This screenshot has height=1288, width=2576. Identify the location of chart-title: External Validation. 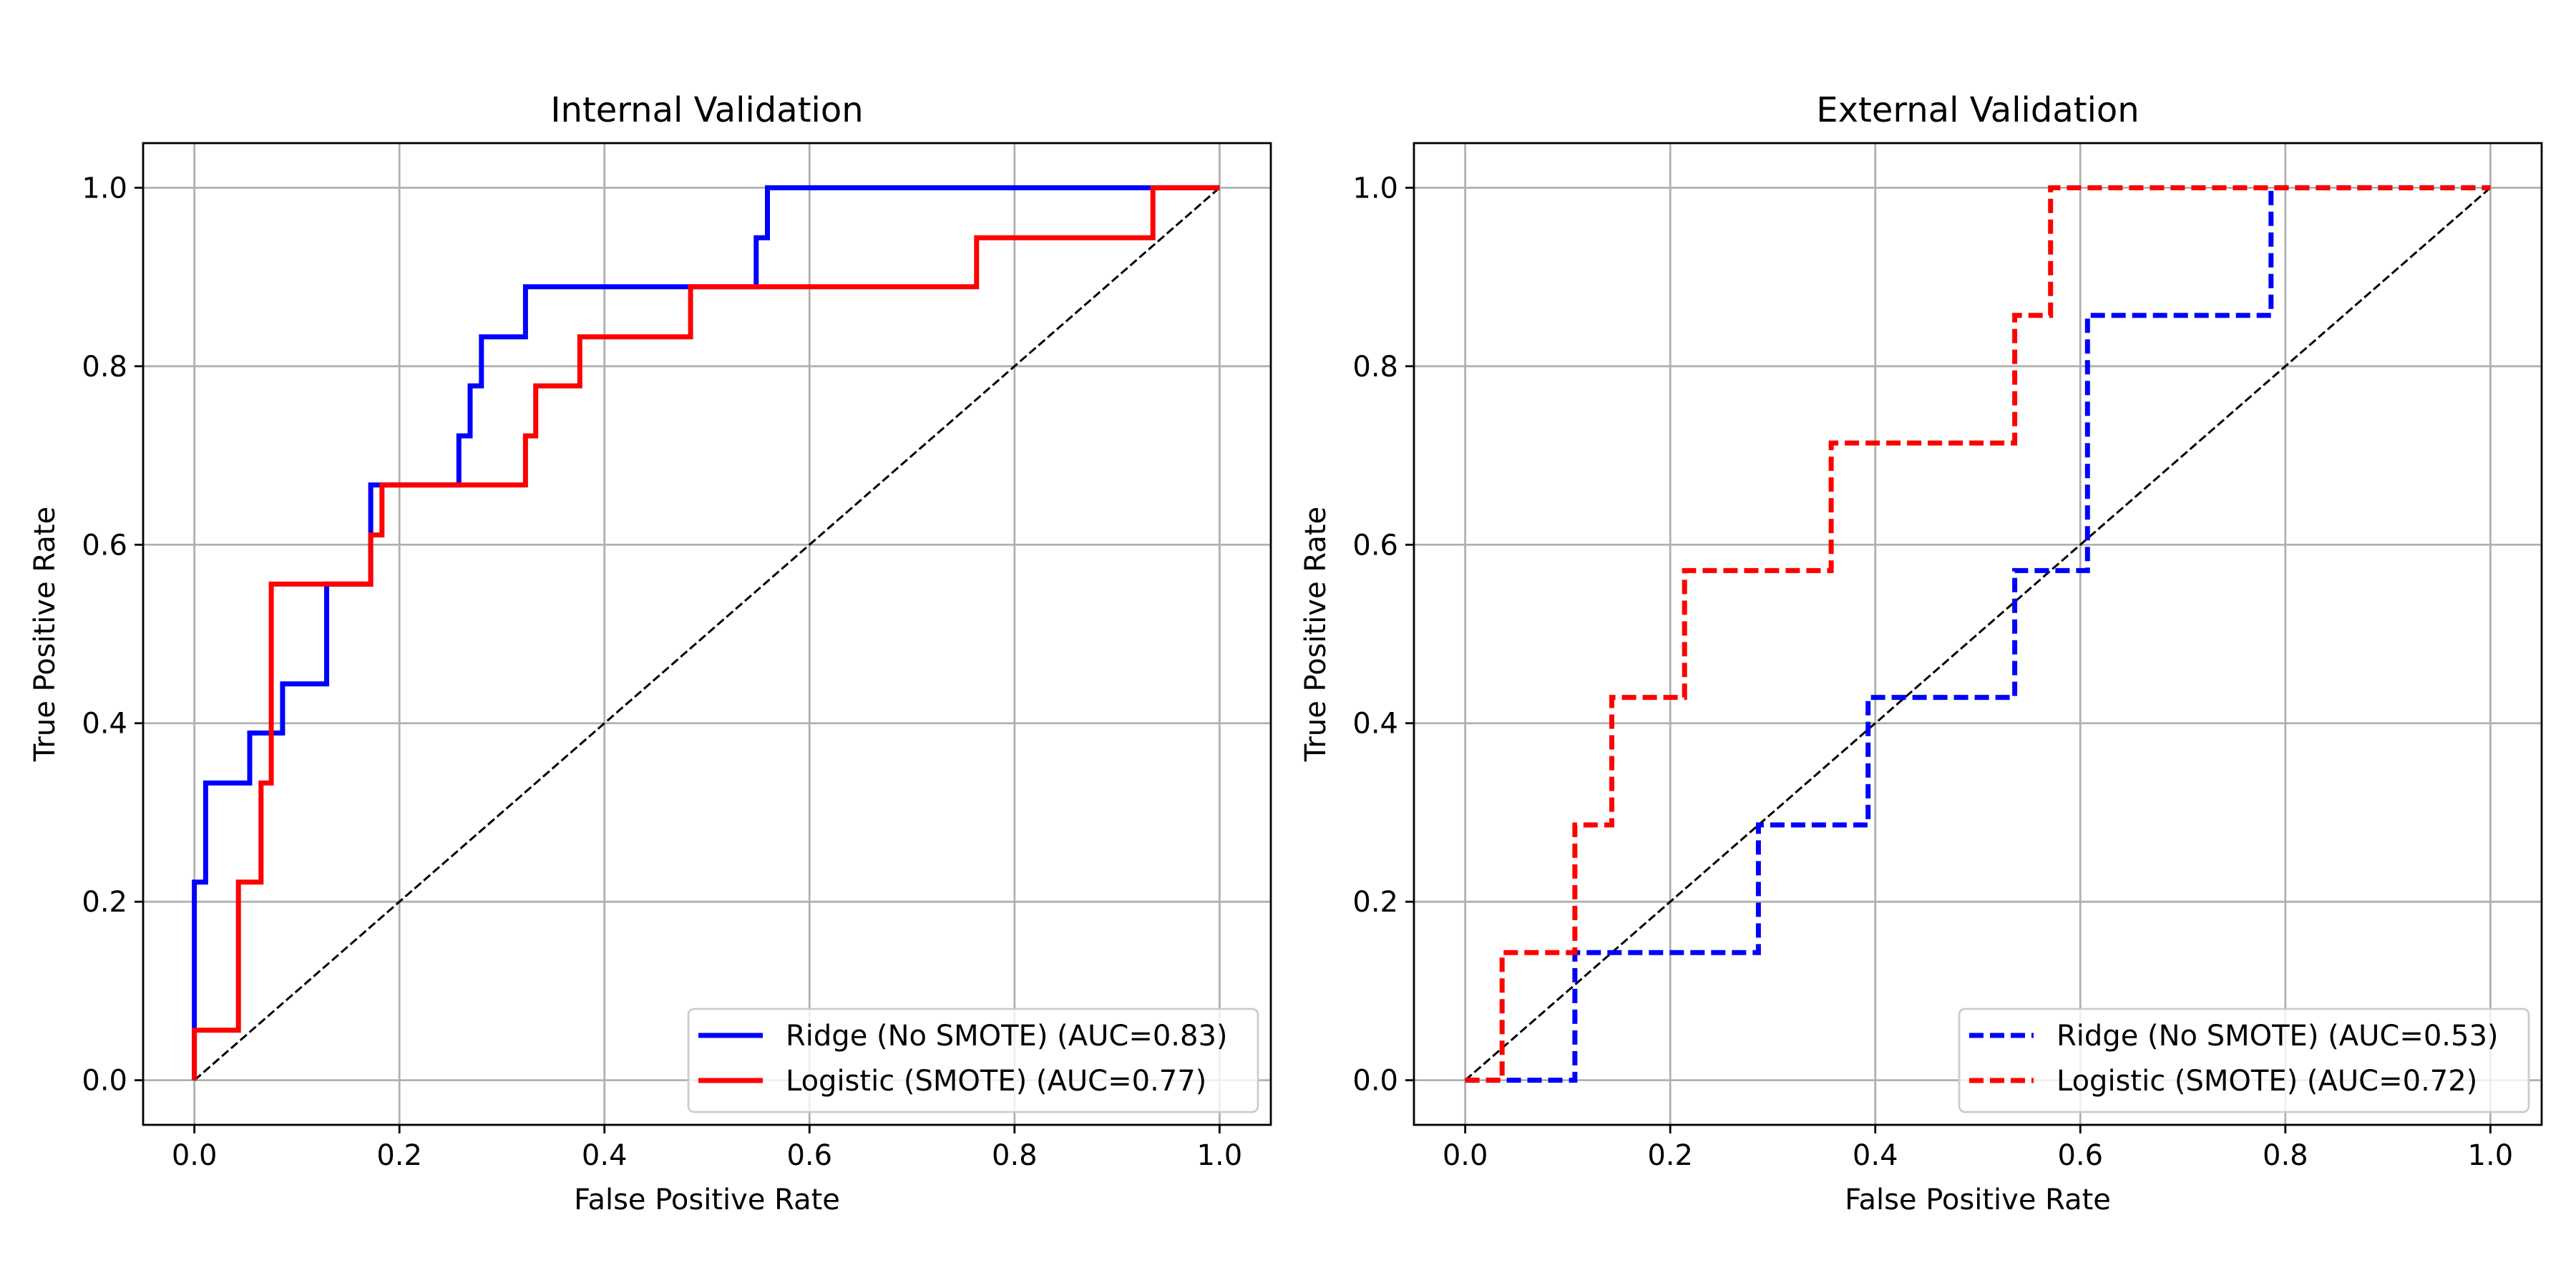
(1977, 110).